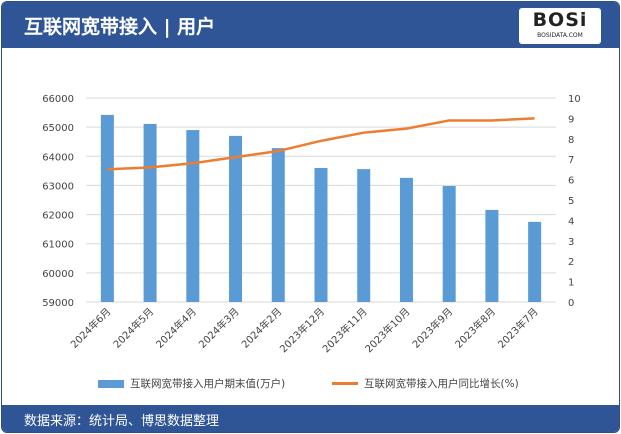  What do you see at coordinates (58, 245) in the screenshot?
I see `y-left-tick-label: 61000` at bounding box center [58, 245].